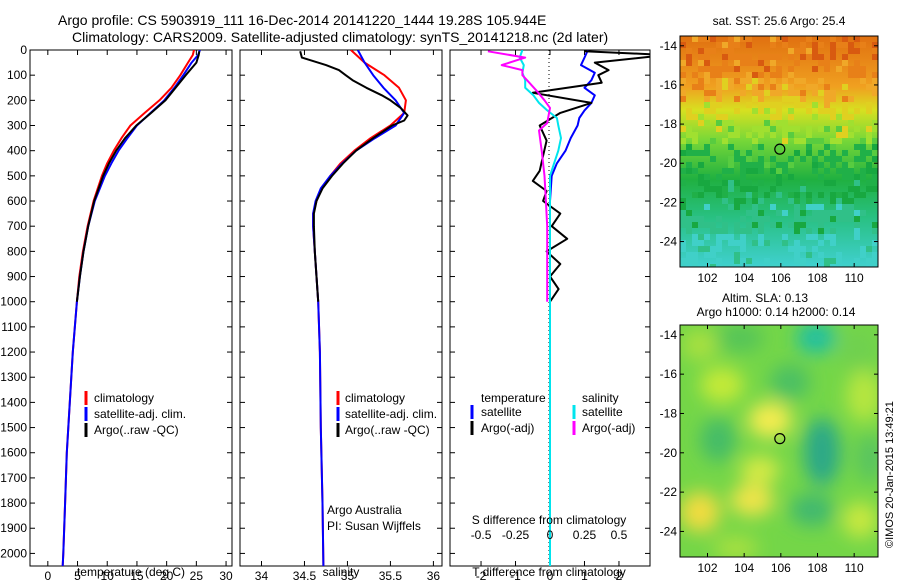  Describe the element at coordinates (391, 414) in the screenshot. I see `legend-label-satellite: satellite-adj. clim.` at that location.